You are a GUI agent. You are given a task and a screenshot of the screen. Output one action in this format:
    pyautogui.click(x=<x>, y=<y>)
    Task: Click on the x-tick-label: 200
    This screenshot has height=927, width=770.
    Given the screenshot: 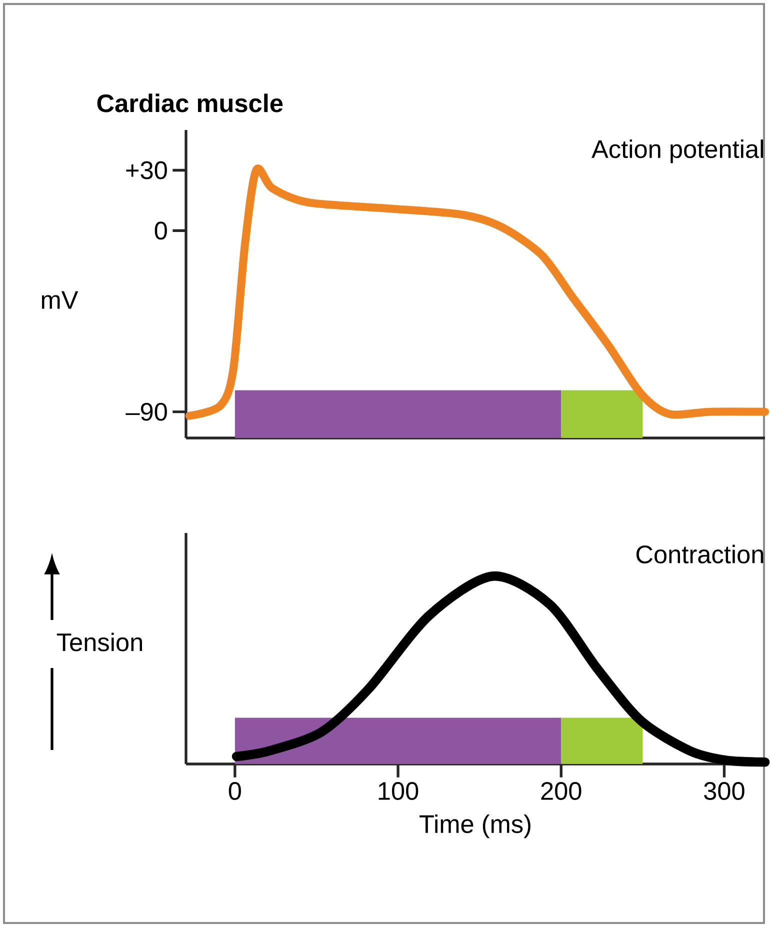 What is the action you would take?
    pyautogui.click(x=561, y=791)
    